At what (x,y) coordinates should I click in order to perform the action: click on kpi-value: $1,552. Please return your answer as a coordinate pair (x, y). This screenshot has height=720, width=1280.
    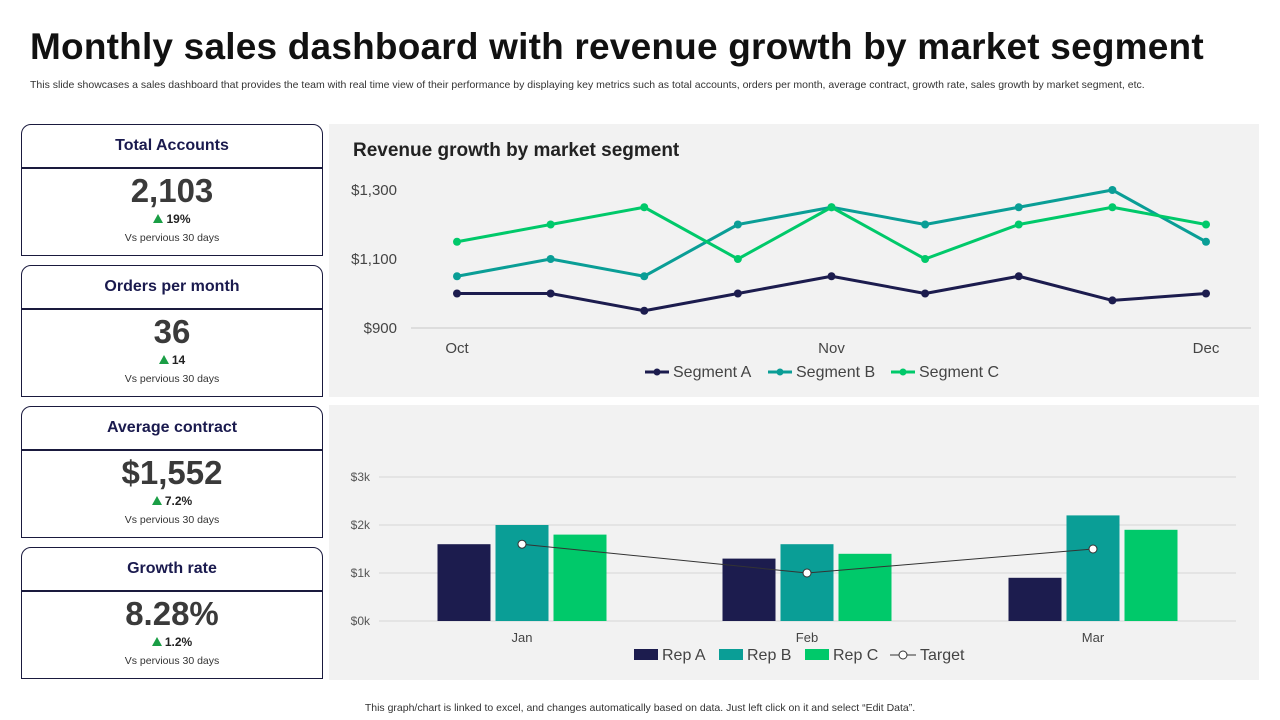
    Looking at the image, I should click on (172, 472).